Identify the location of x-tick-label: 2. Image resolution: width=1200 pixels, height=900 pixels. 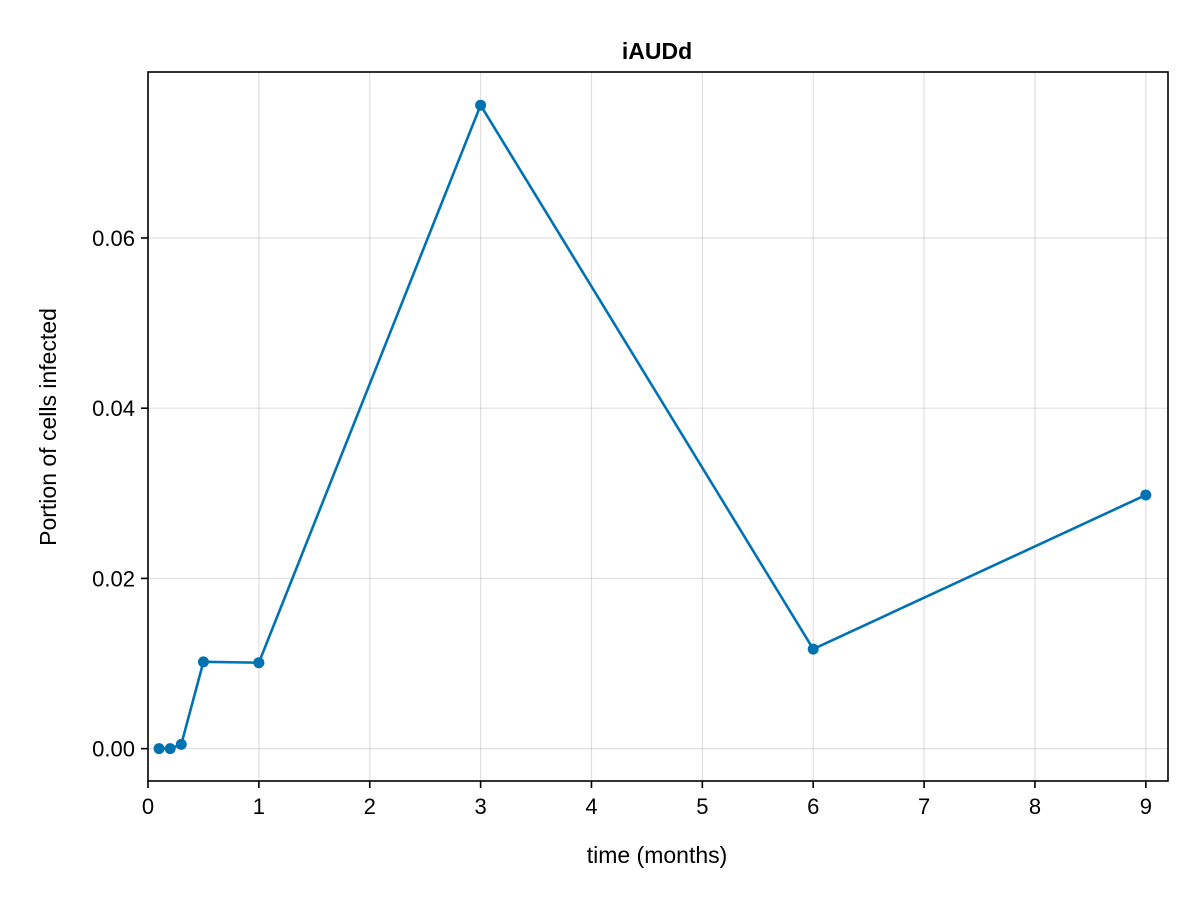
(370, 806).